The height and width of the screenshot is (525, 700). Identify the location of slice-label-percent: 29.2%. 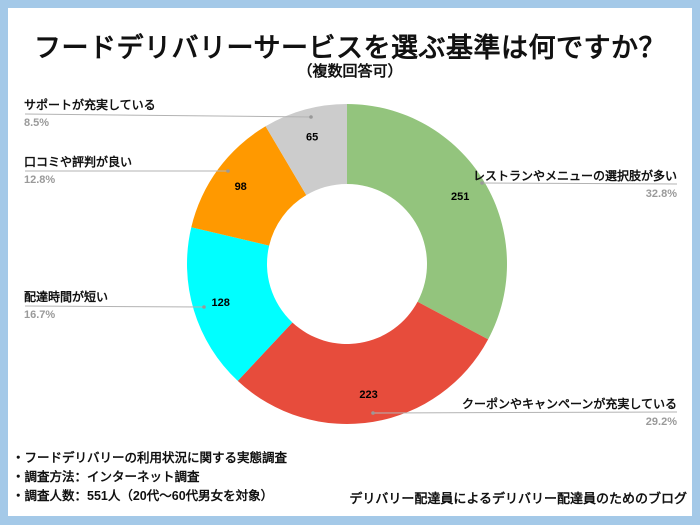
(661, 421).